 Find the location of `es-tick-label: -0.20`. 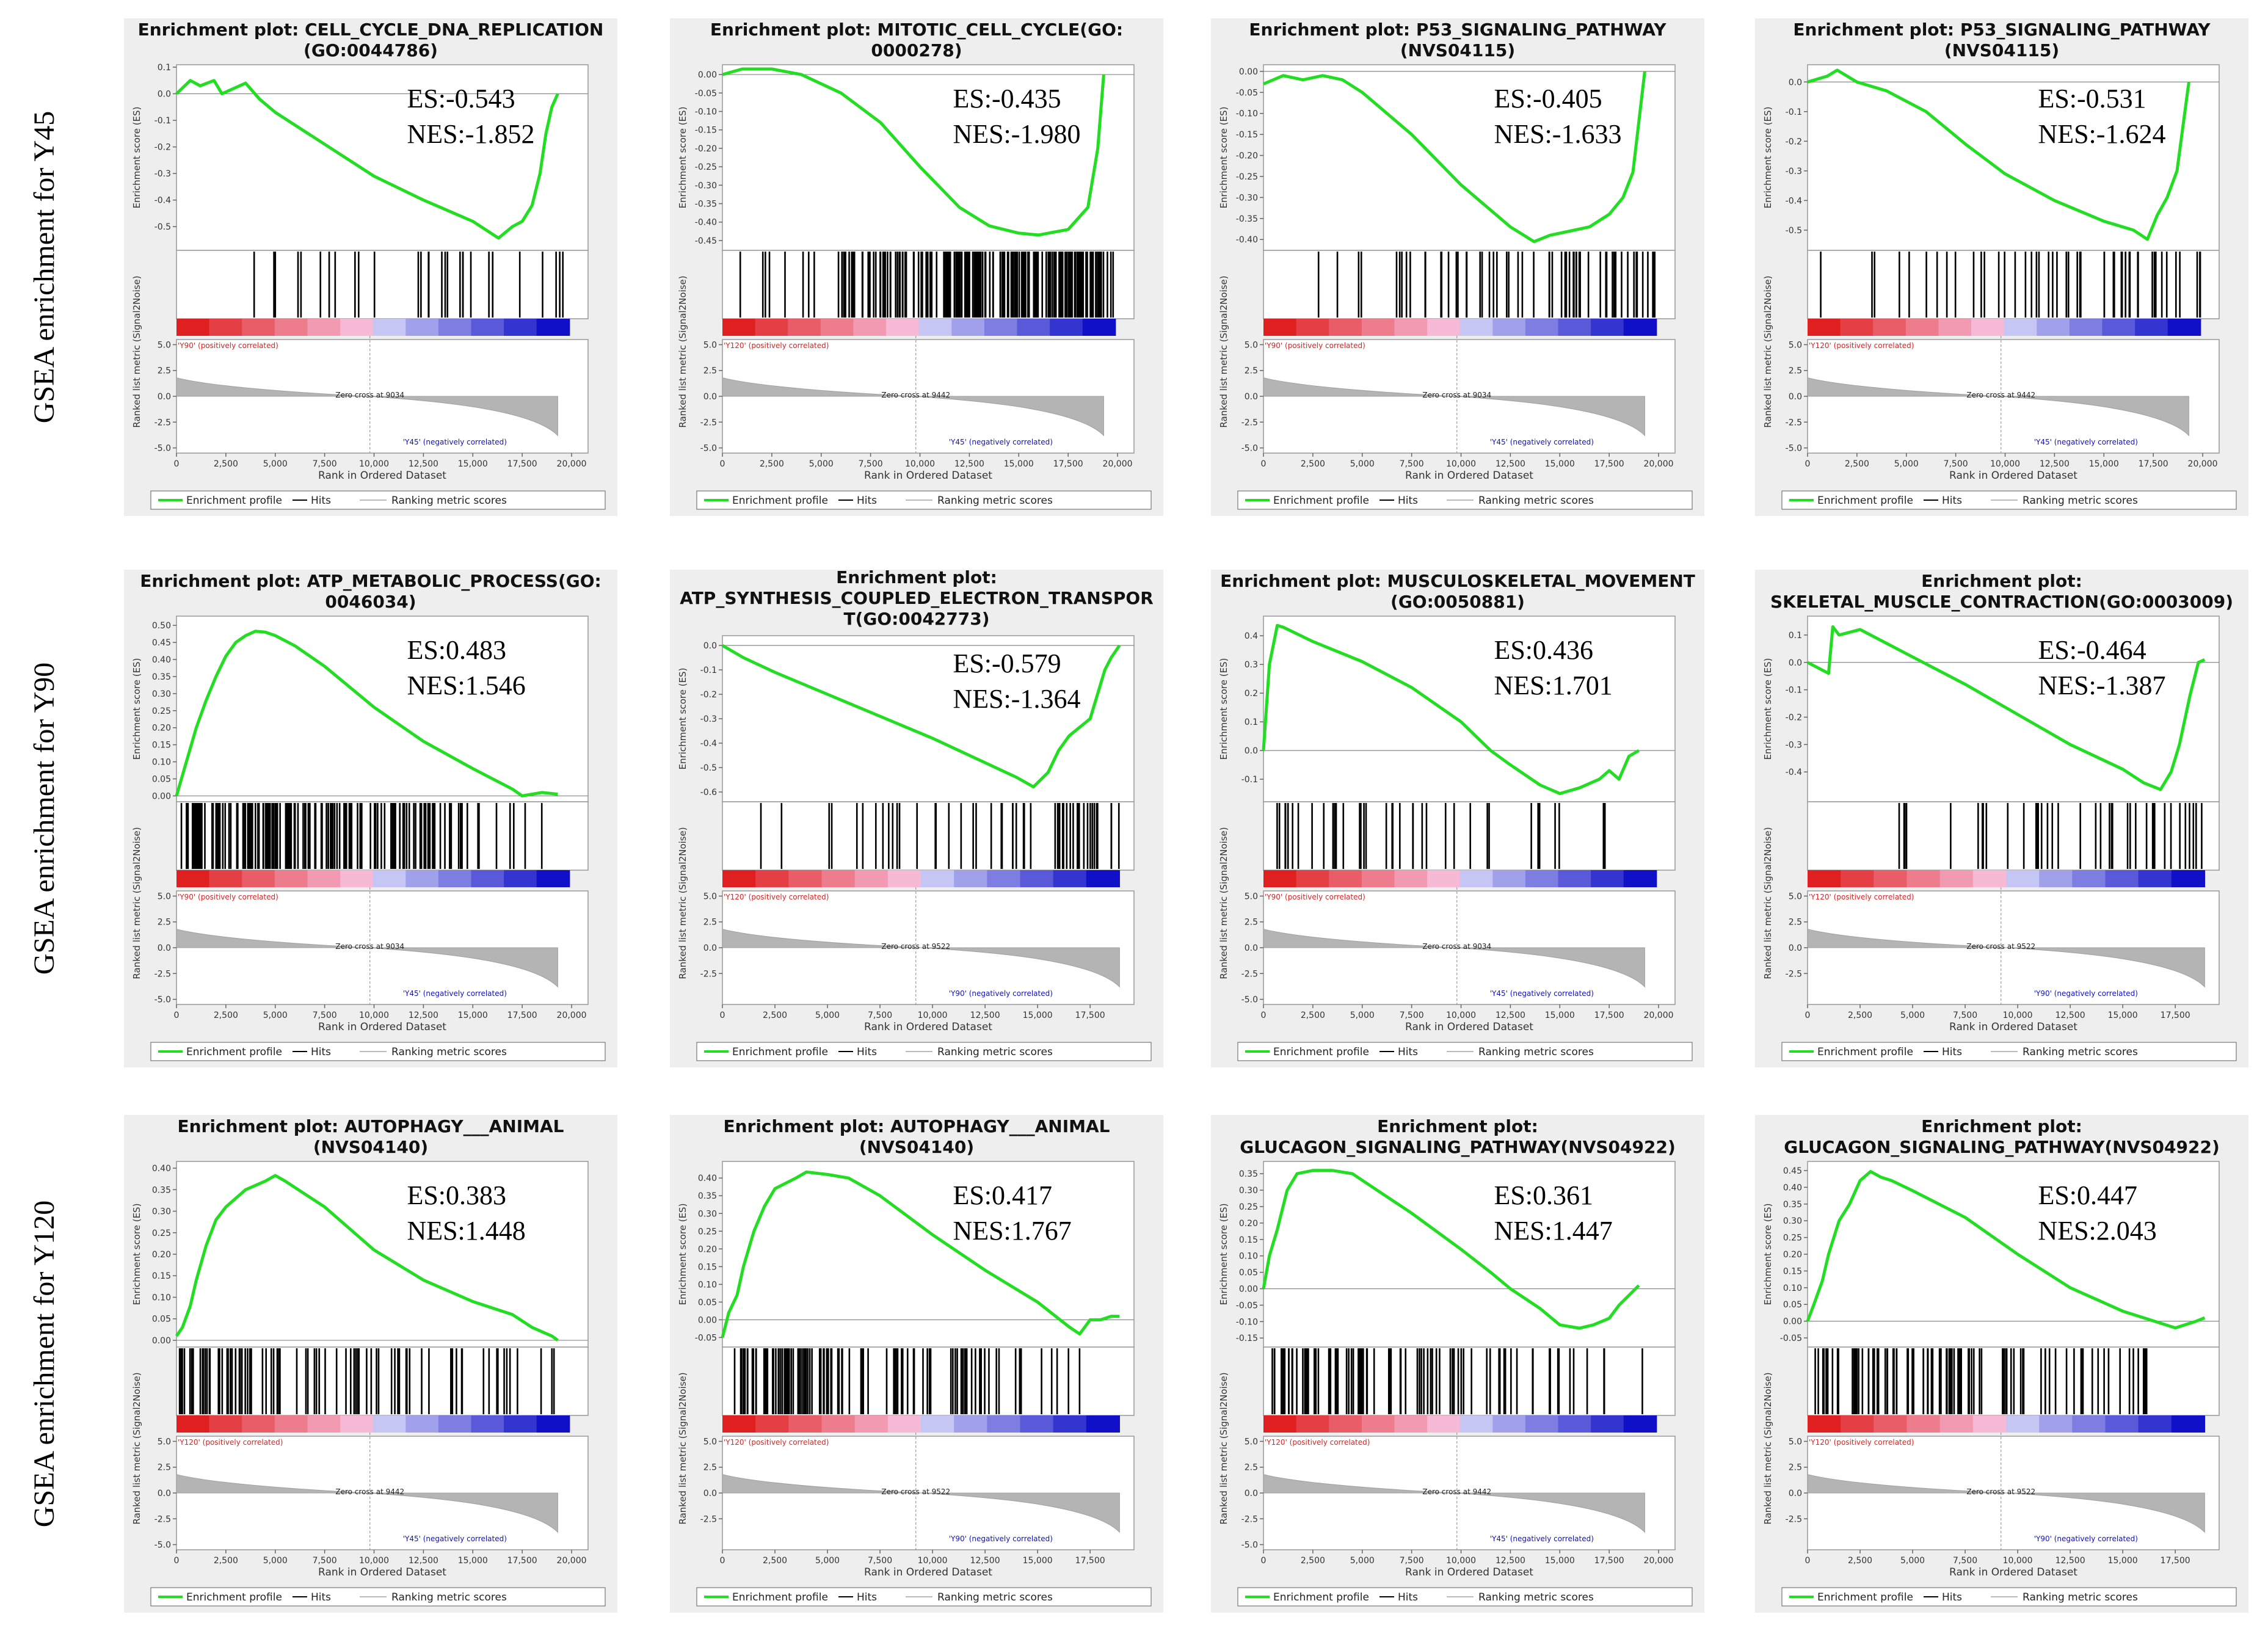

es-tick-label: -0.20 is located at coordinates (706, 149).